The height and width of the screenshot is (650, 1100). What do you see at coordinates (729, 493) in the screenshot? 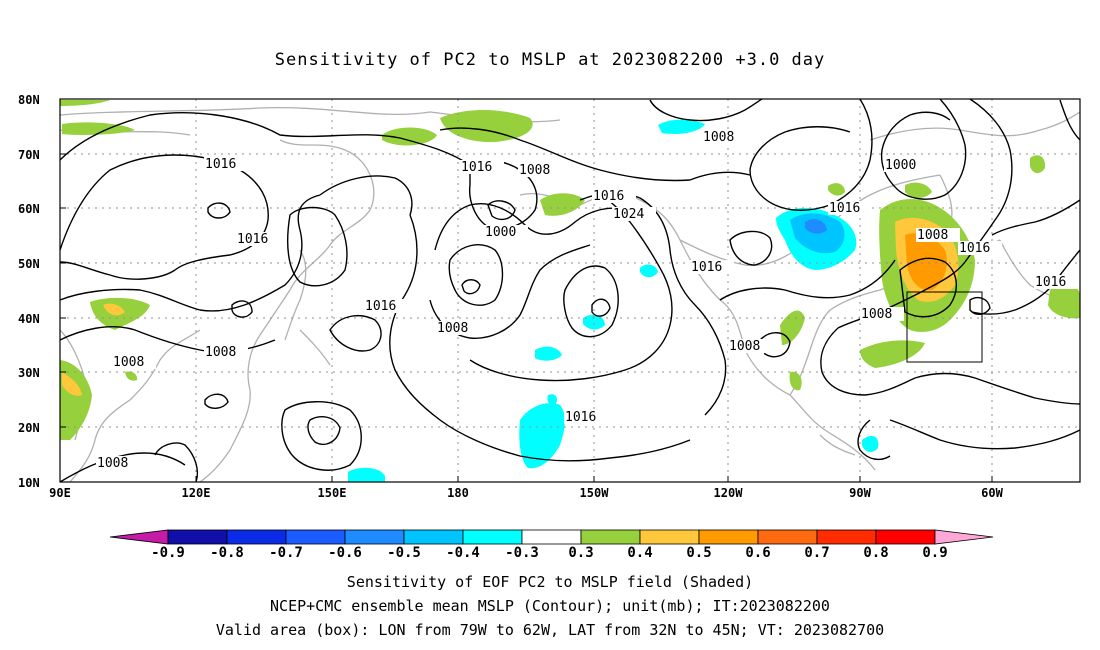
I see `lon-label: 120W` at bounding box center [729, 493].